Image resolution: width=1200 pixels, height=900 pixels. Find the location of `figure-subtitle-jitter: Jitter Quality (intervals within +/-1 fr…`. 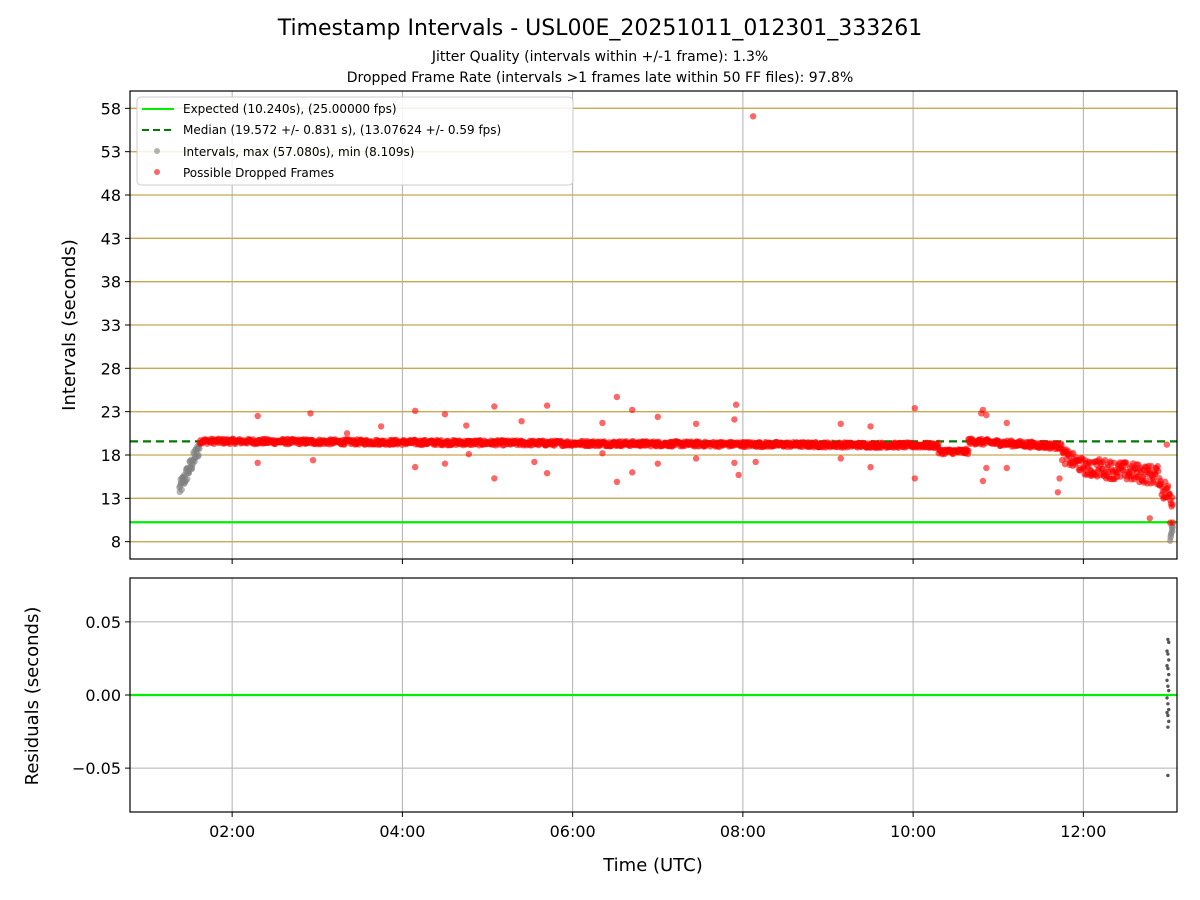

figure-subtitle-jitter: Jitter Quality (intervals within +/-1 fr… is located at coordinates (600, 57).